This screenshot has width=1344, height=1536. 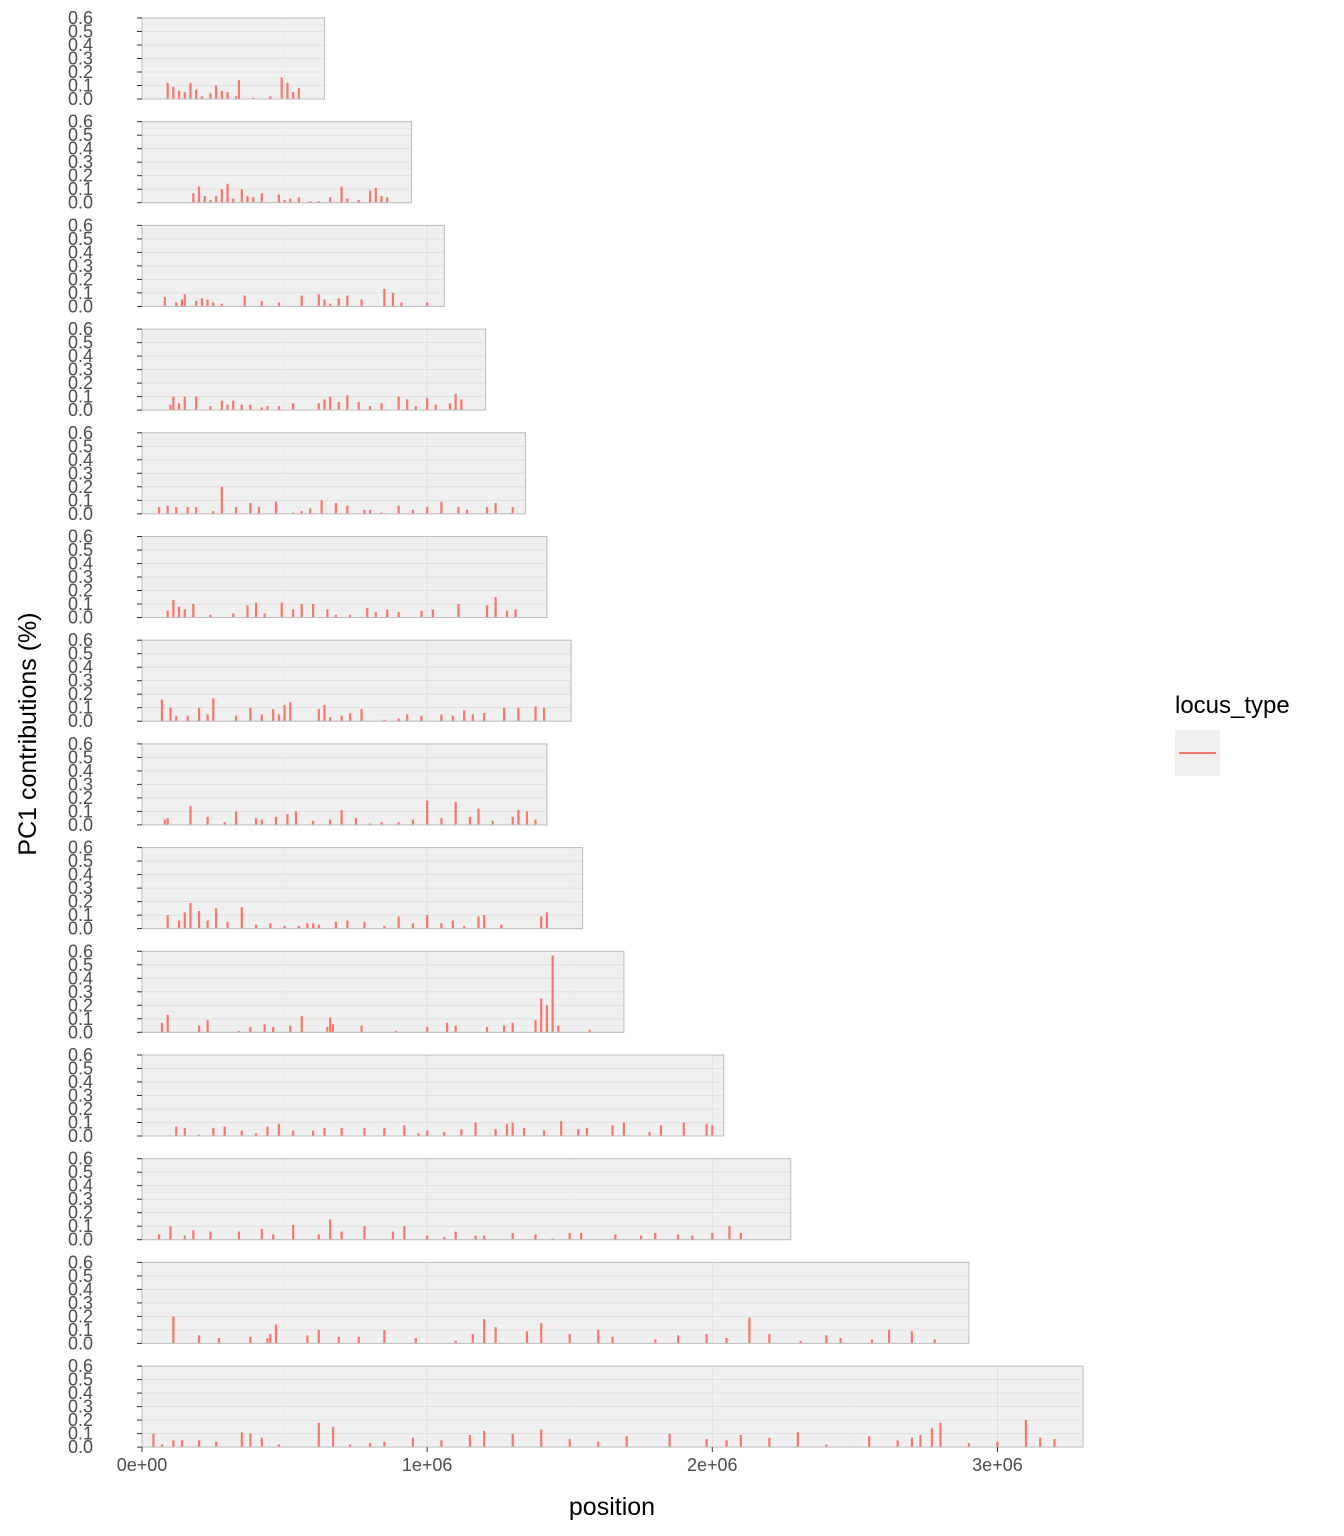 I want to click on legend: locus_type, so click(x=1232, y=734).